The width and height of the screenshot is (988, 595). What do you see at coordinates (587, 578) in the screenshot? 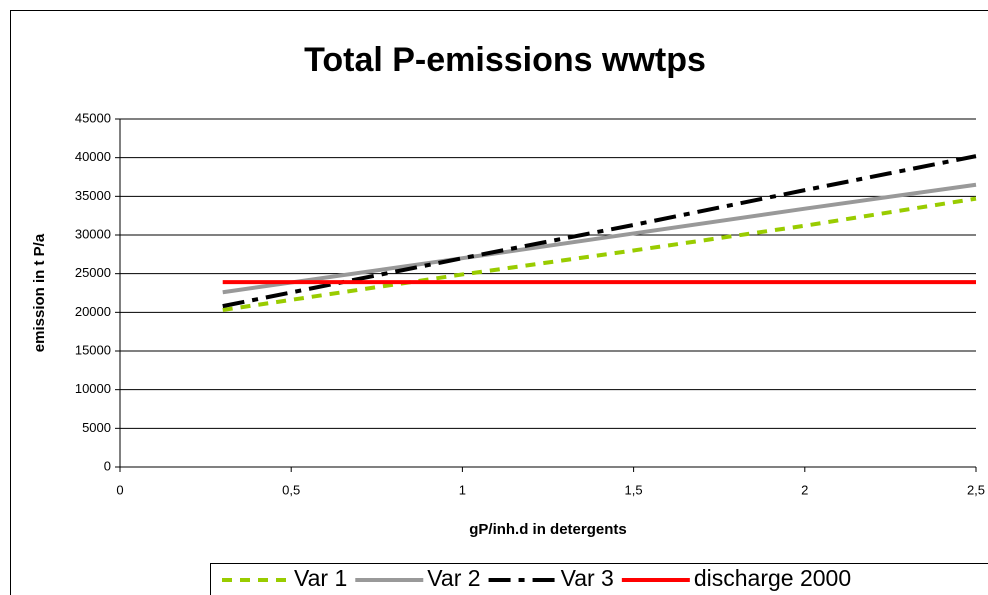
I see `legend-label: Var 3` at bounding box center [587, 578].